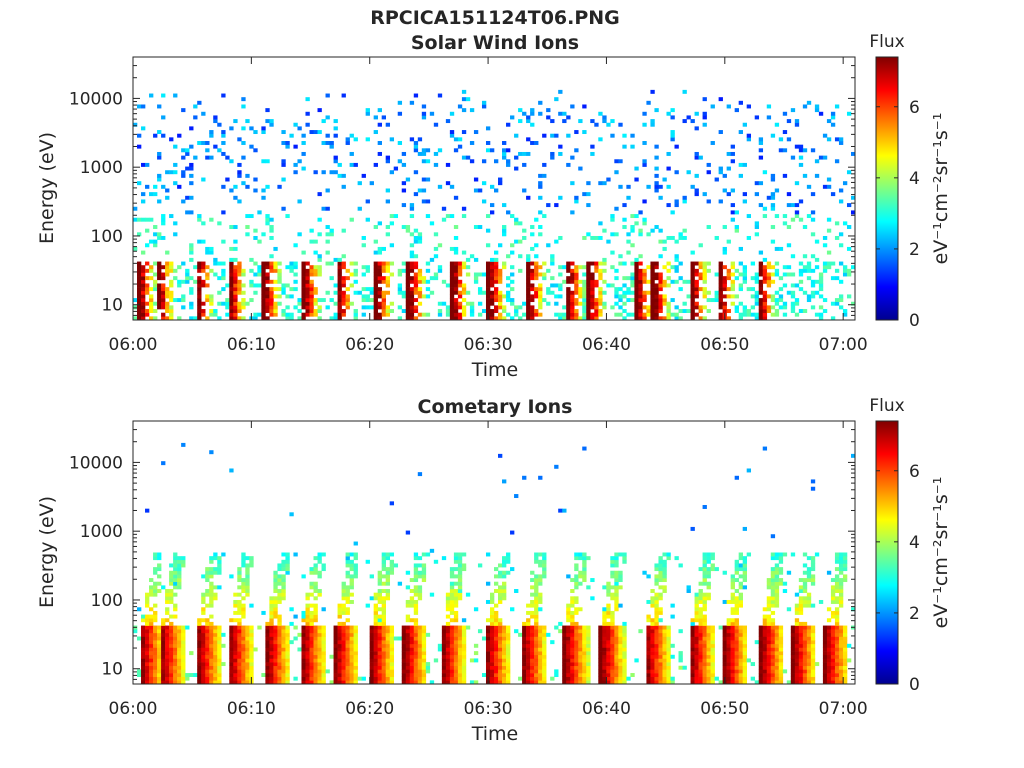 The image size is (1024, 768). I want to click on y-tick-label: 1000, so click(101, 168).